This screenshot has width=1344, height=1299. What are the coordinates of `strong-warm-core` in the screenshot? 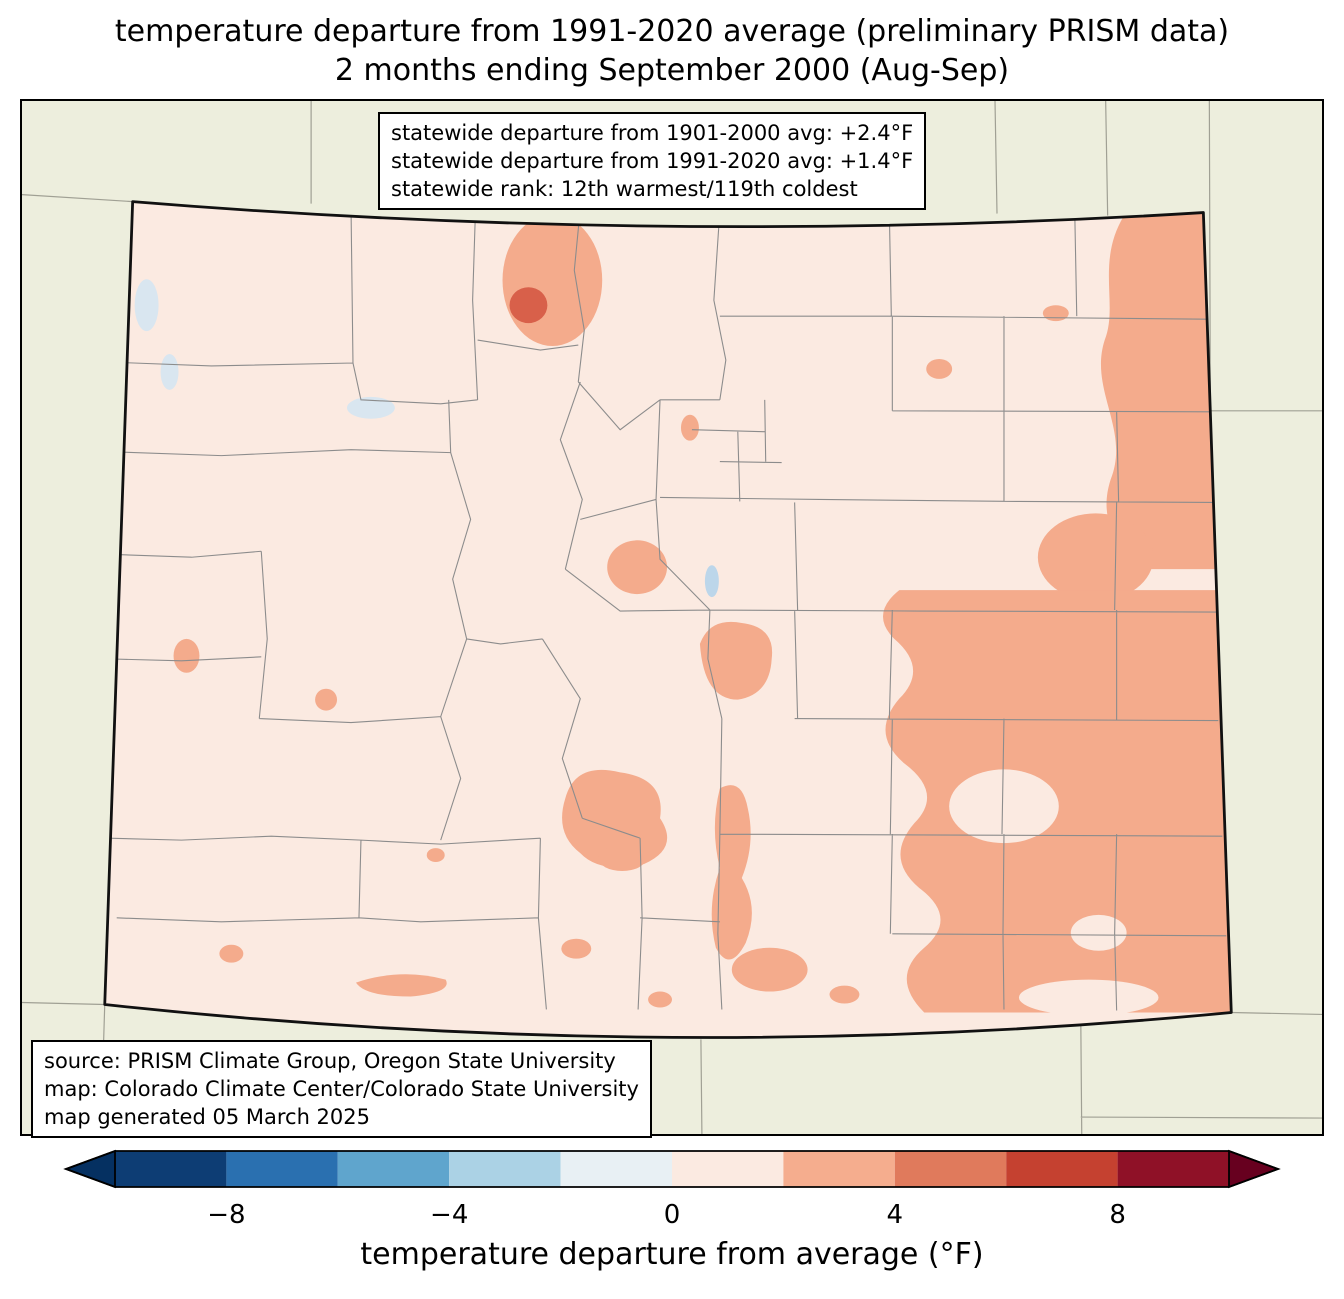 It's located at (528, 305).